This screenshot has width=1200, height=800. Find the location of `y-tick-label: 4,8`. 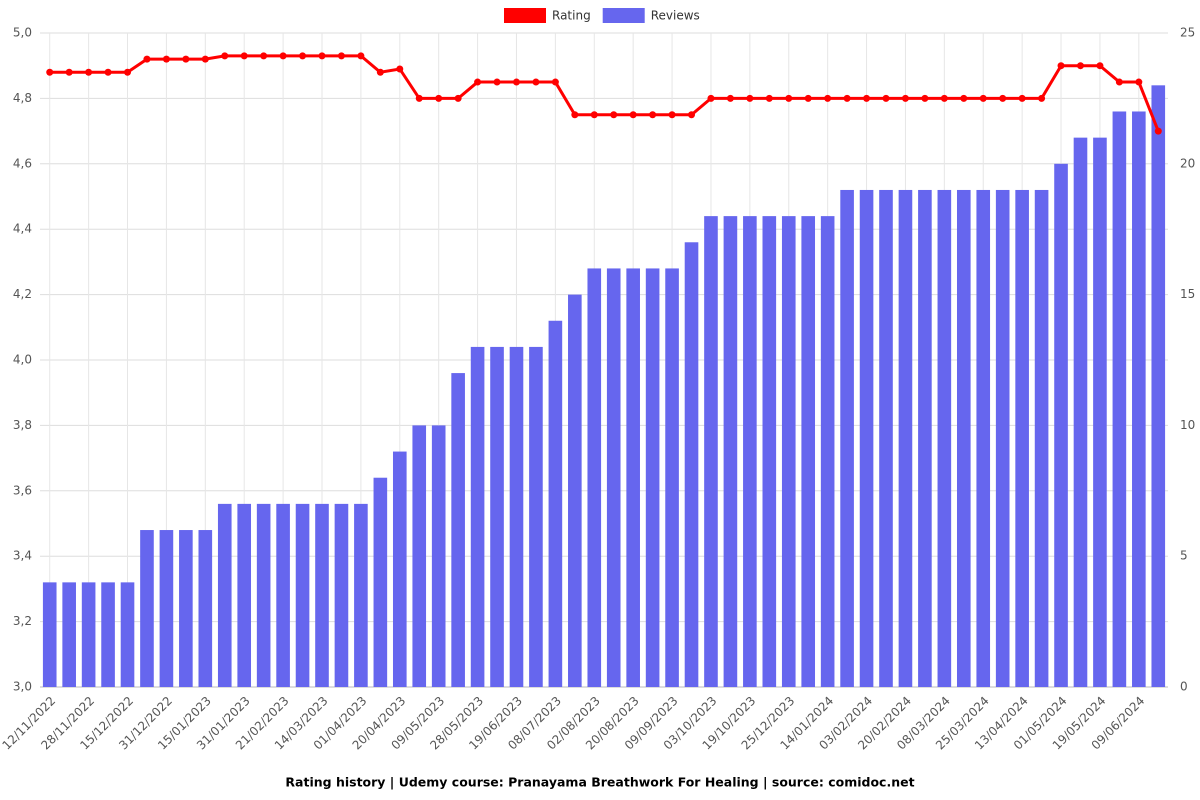

y-tick-label: 4,8 is located at coordinates (22, 98).